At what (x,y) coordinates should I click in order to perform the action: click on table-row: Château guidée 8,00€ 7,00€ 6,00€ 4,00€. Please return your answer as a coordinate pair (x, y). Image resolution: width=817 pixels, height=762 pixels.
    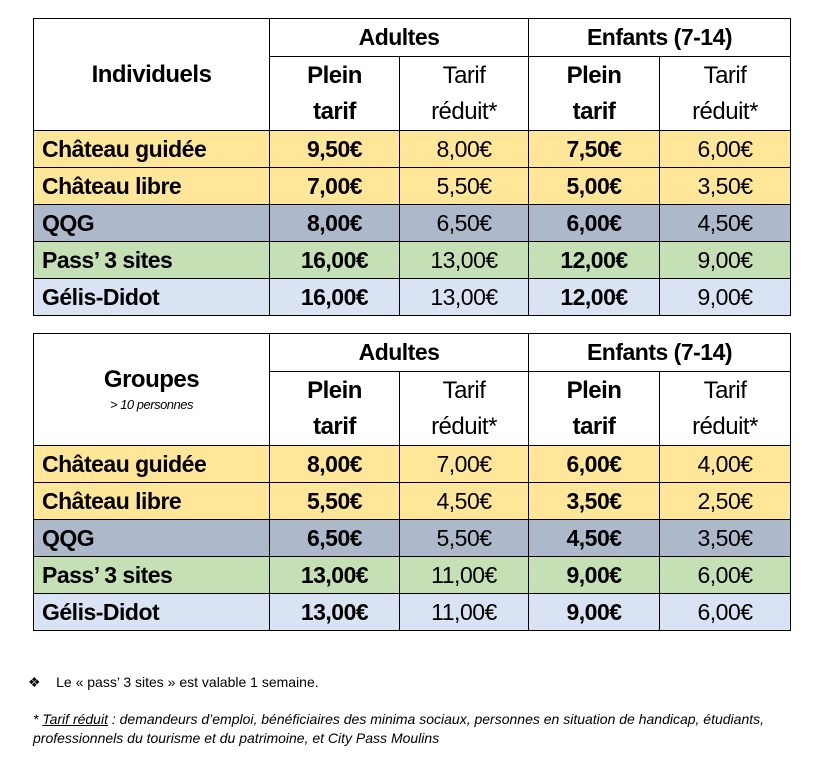
    Looking at the image, I should click on (412, 464).